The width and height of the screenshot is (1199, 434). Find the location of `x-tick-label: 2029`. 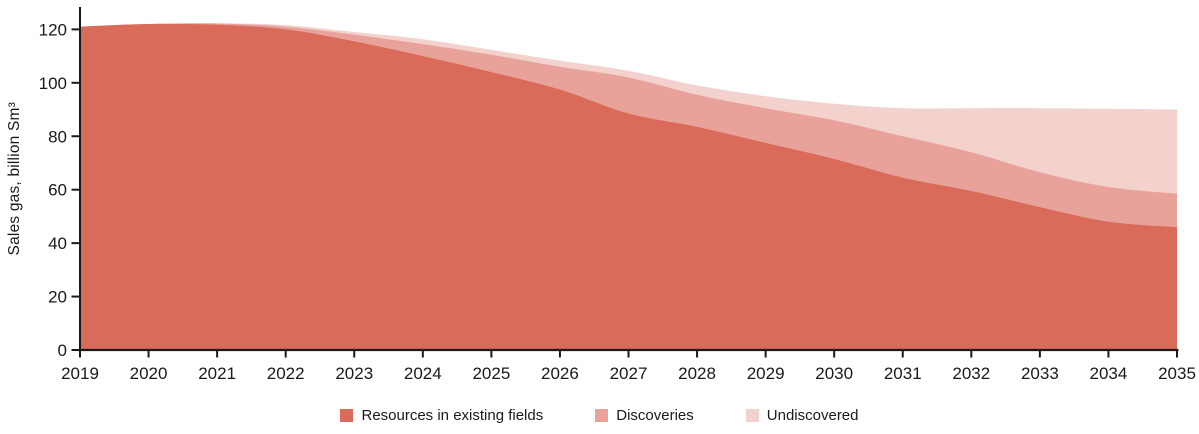

x-tick-label: 2029 is located at coordinates (766, 373).